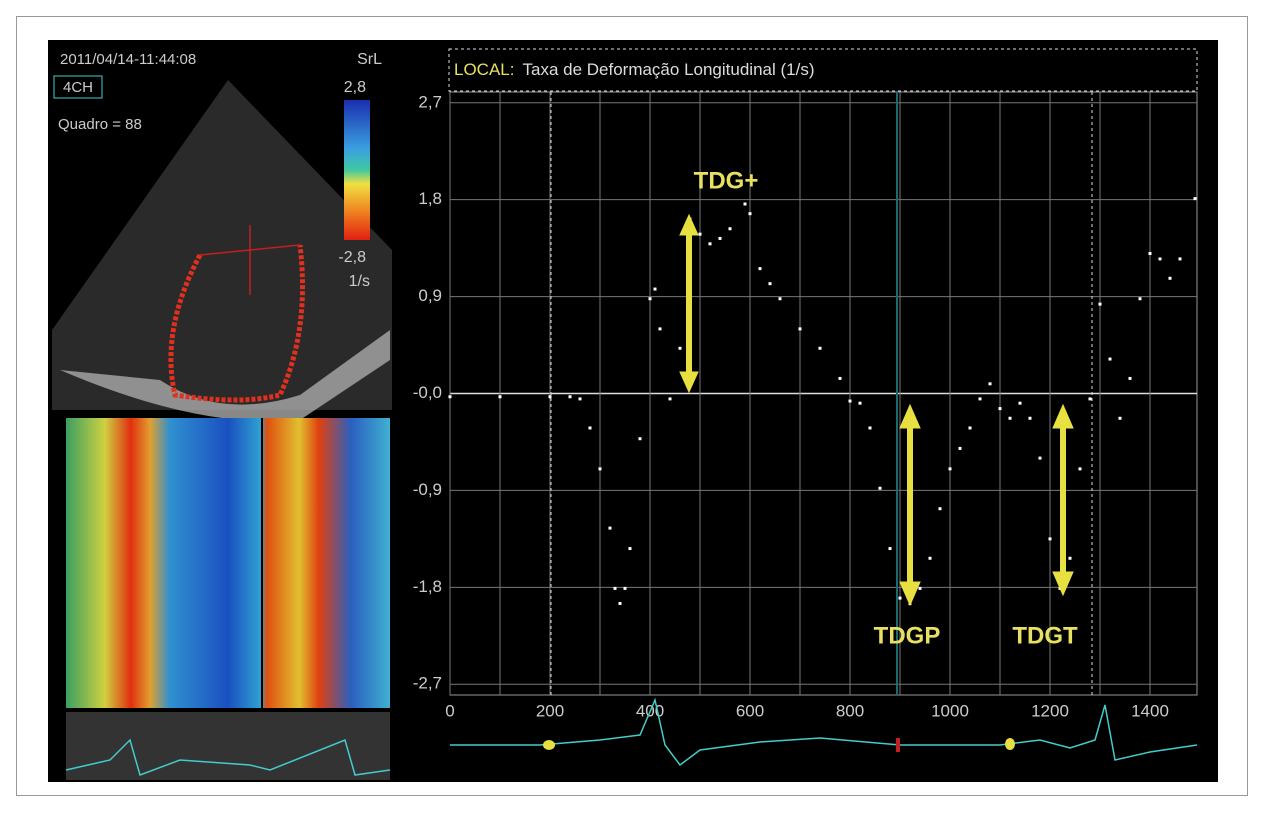 Image resolution: width=1264 pixels, height=817 pixels. What do you see at coordinates (100, 124) in the screenshot?
I see `frame-label: Quadro = 88` at bounding box center [100, 124].